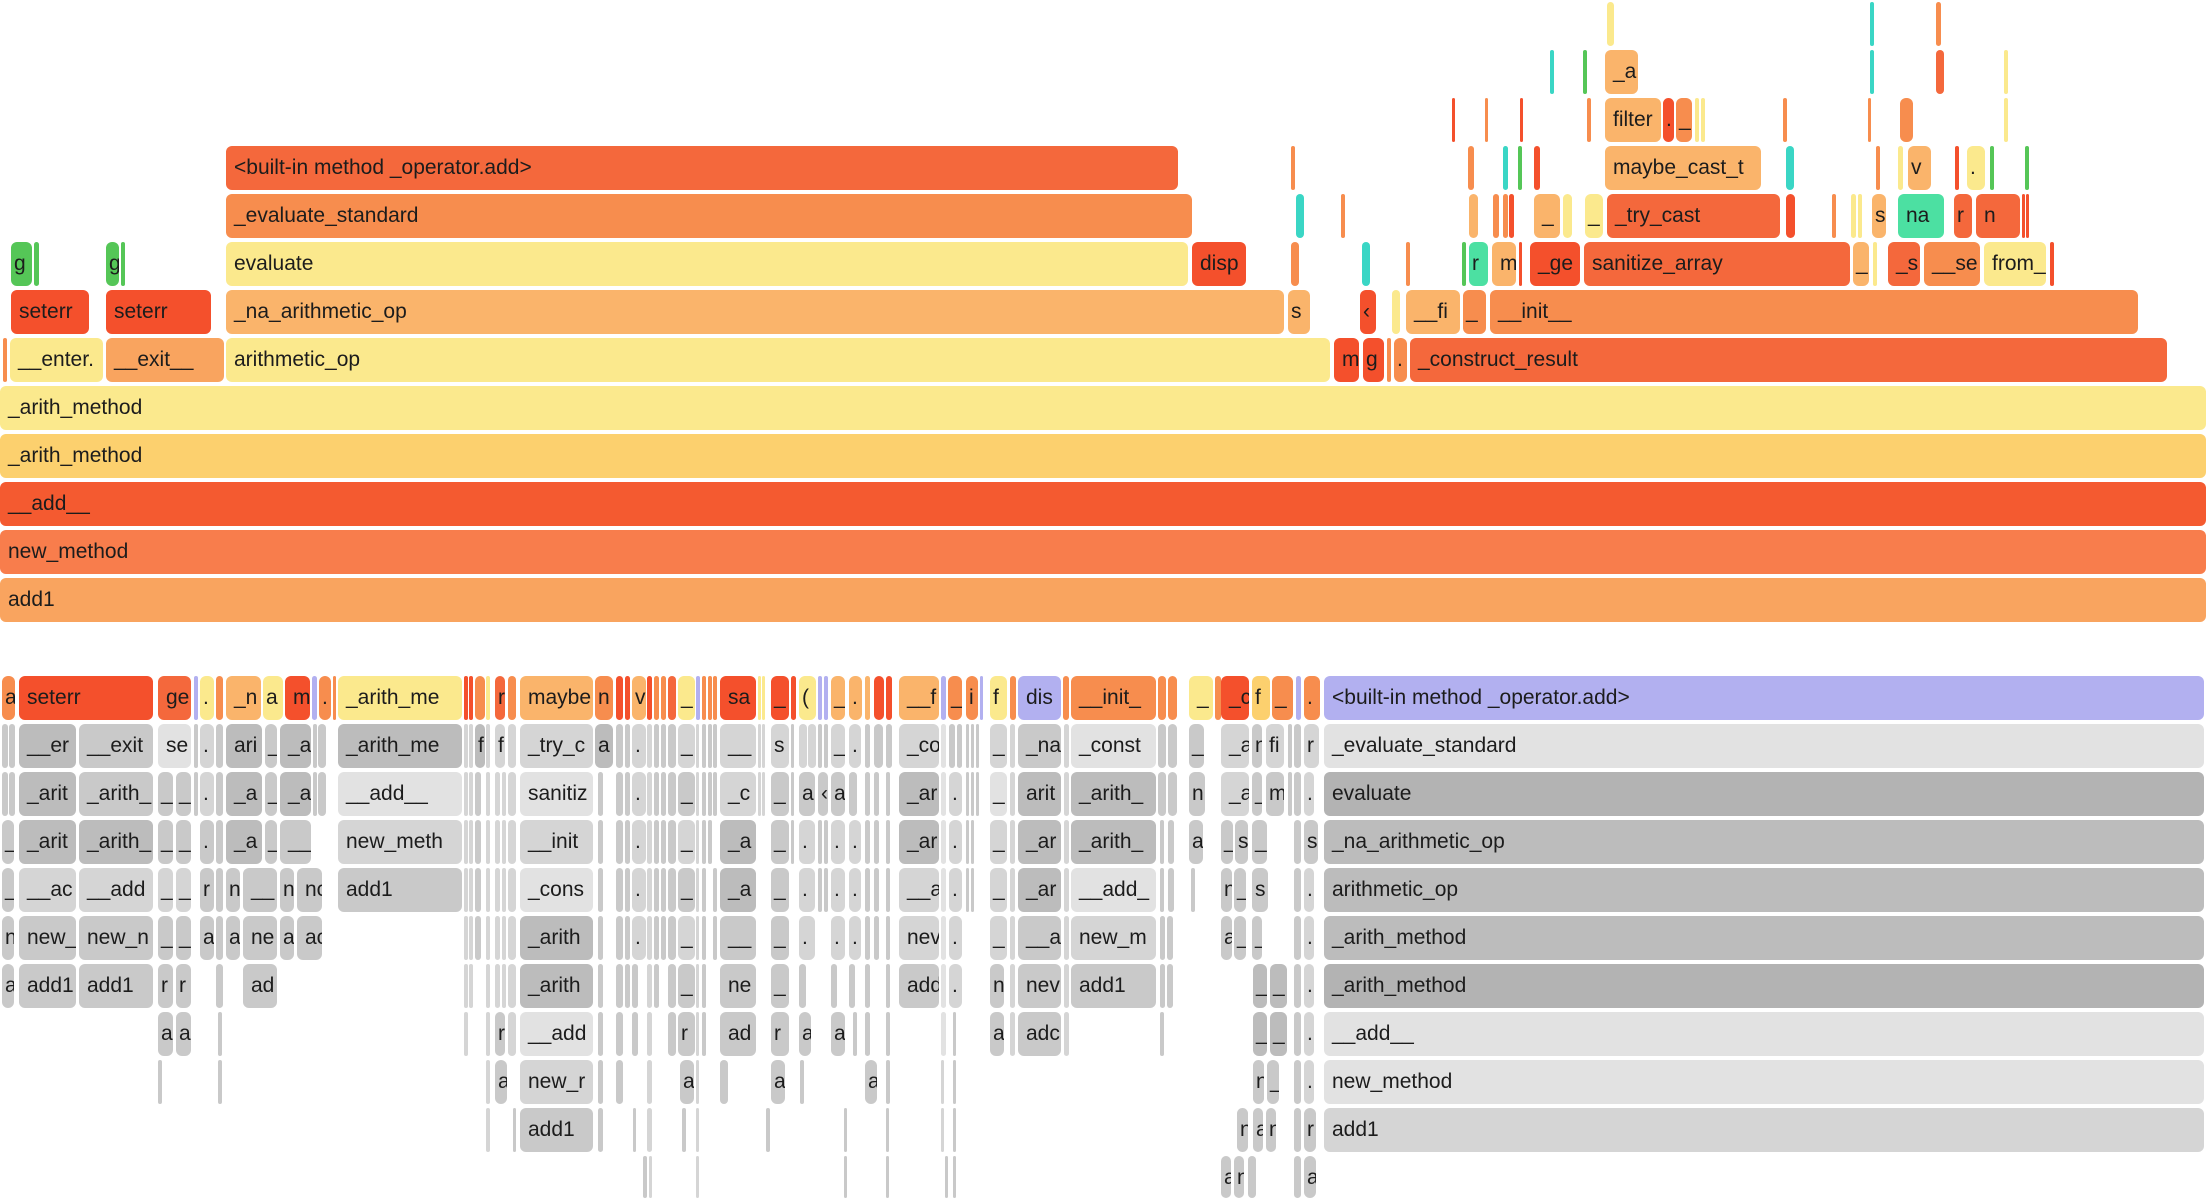 This screenshot has height=1198, width=2206. Describe the element at coordinates (86, 698) in the screenshot. I see `frame-seterr: seterr` at that location.